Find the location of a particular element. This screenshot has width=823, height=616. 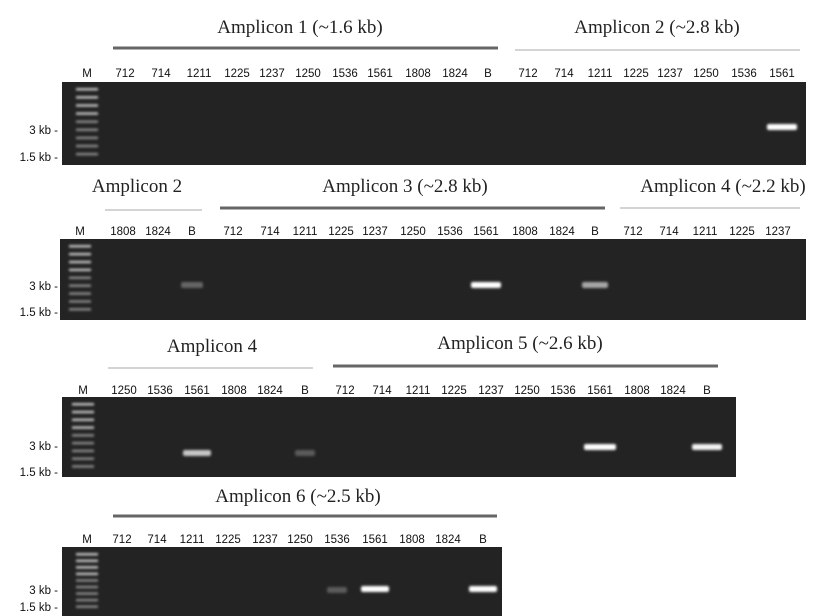

amplicon-header: Amplicon 4 (~2.2 kb) is located at coordinates (722, 186).